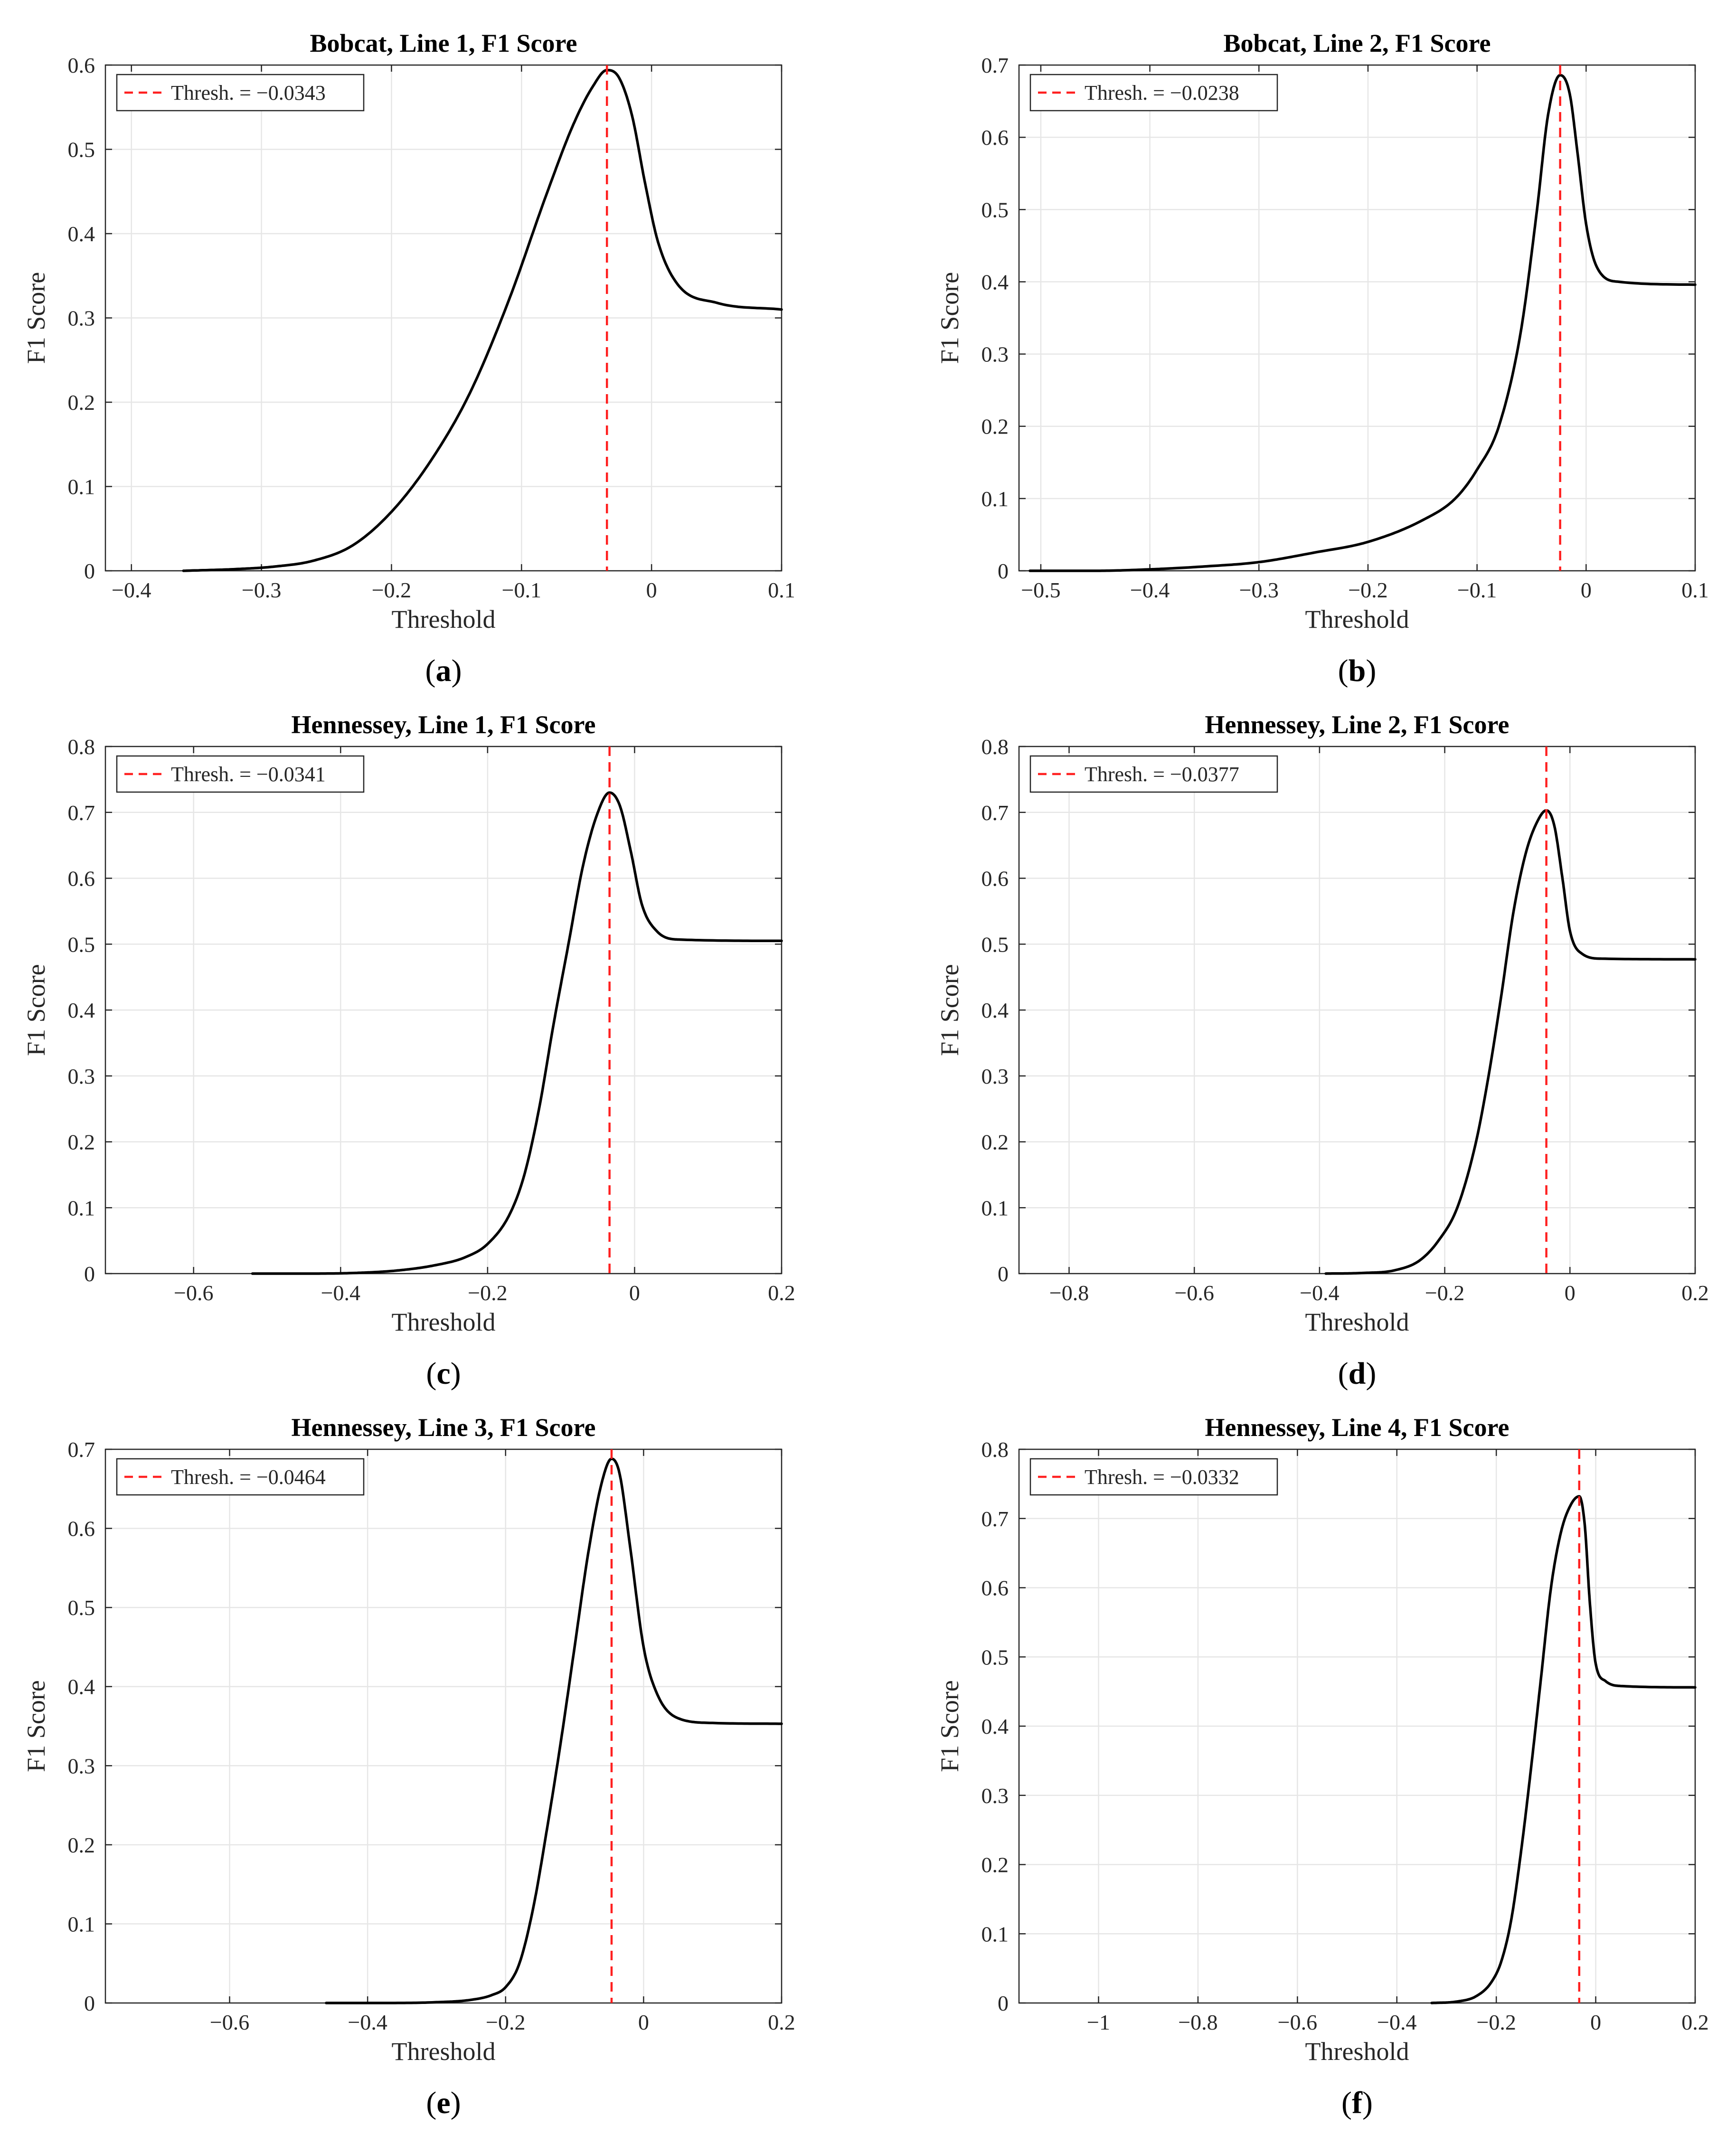  What do you see at coordinates (1358, 43) in the screenshot?
I see `chart-title: Bobcat, Line 2, F1 Score` at bounding box center [1358, 43].